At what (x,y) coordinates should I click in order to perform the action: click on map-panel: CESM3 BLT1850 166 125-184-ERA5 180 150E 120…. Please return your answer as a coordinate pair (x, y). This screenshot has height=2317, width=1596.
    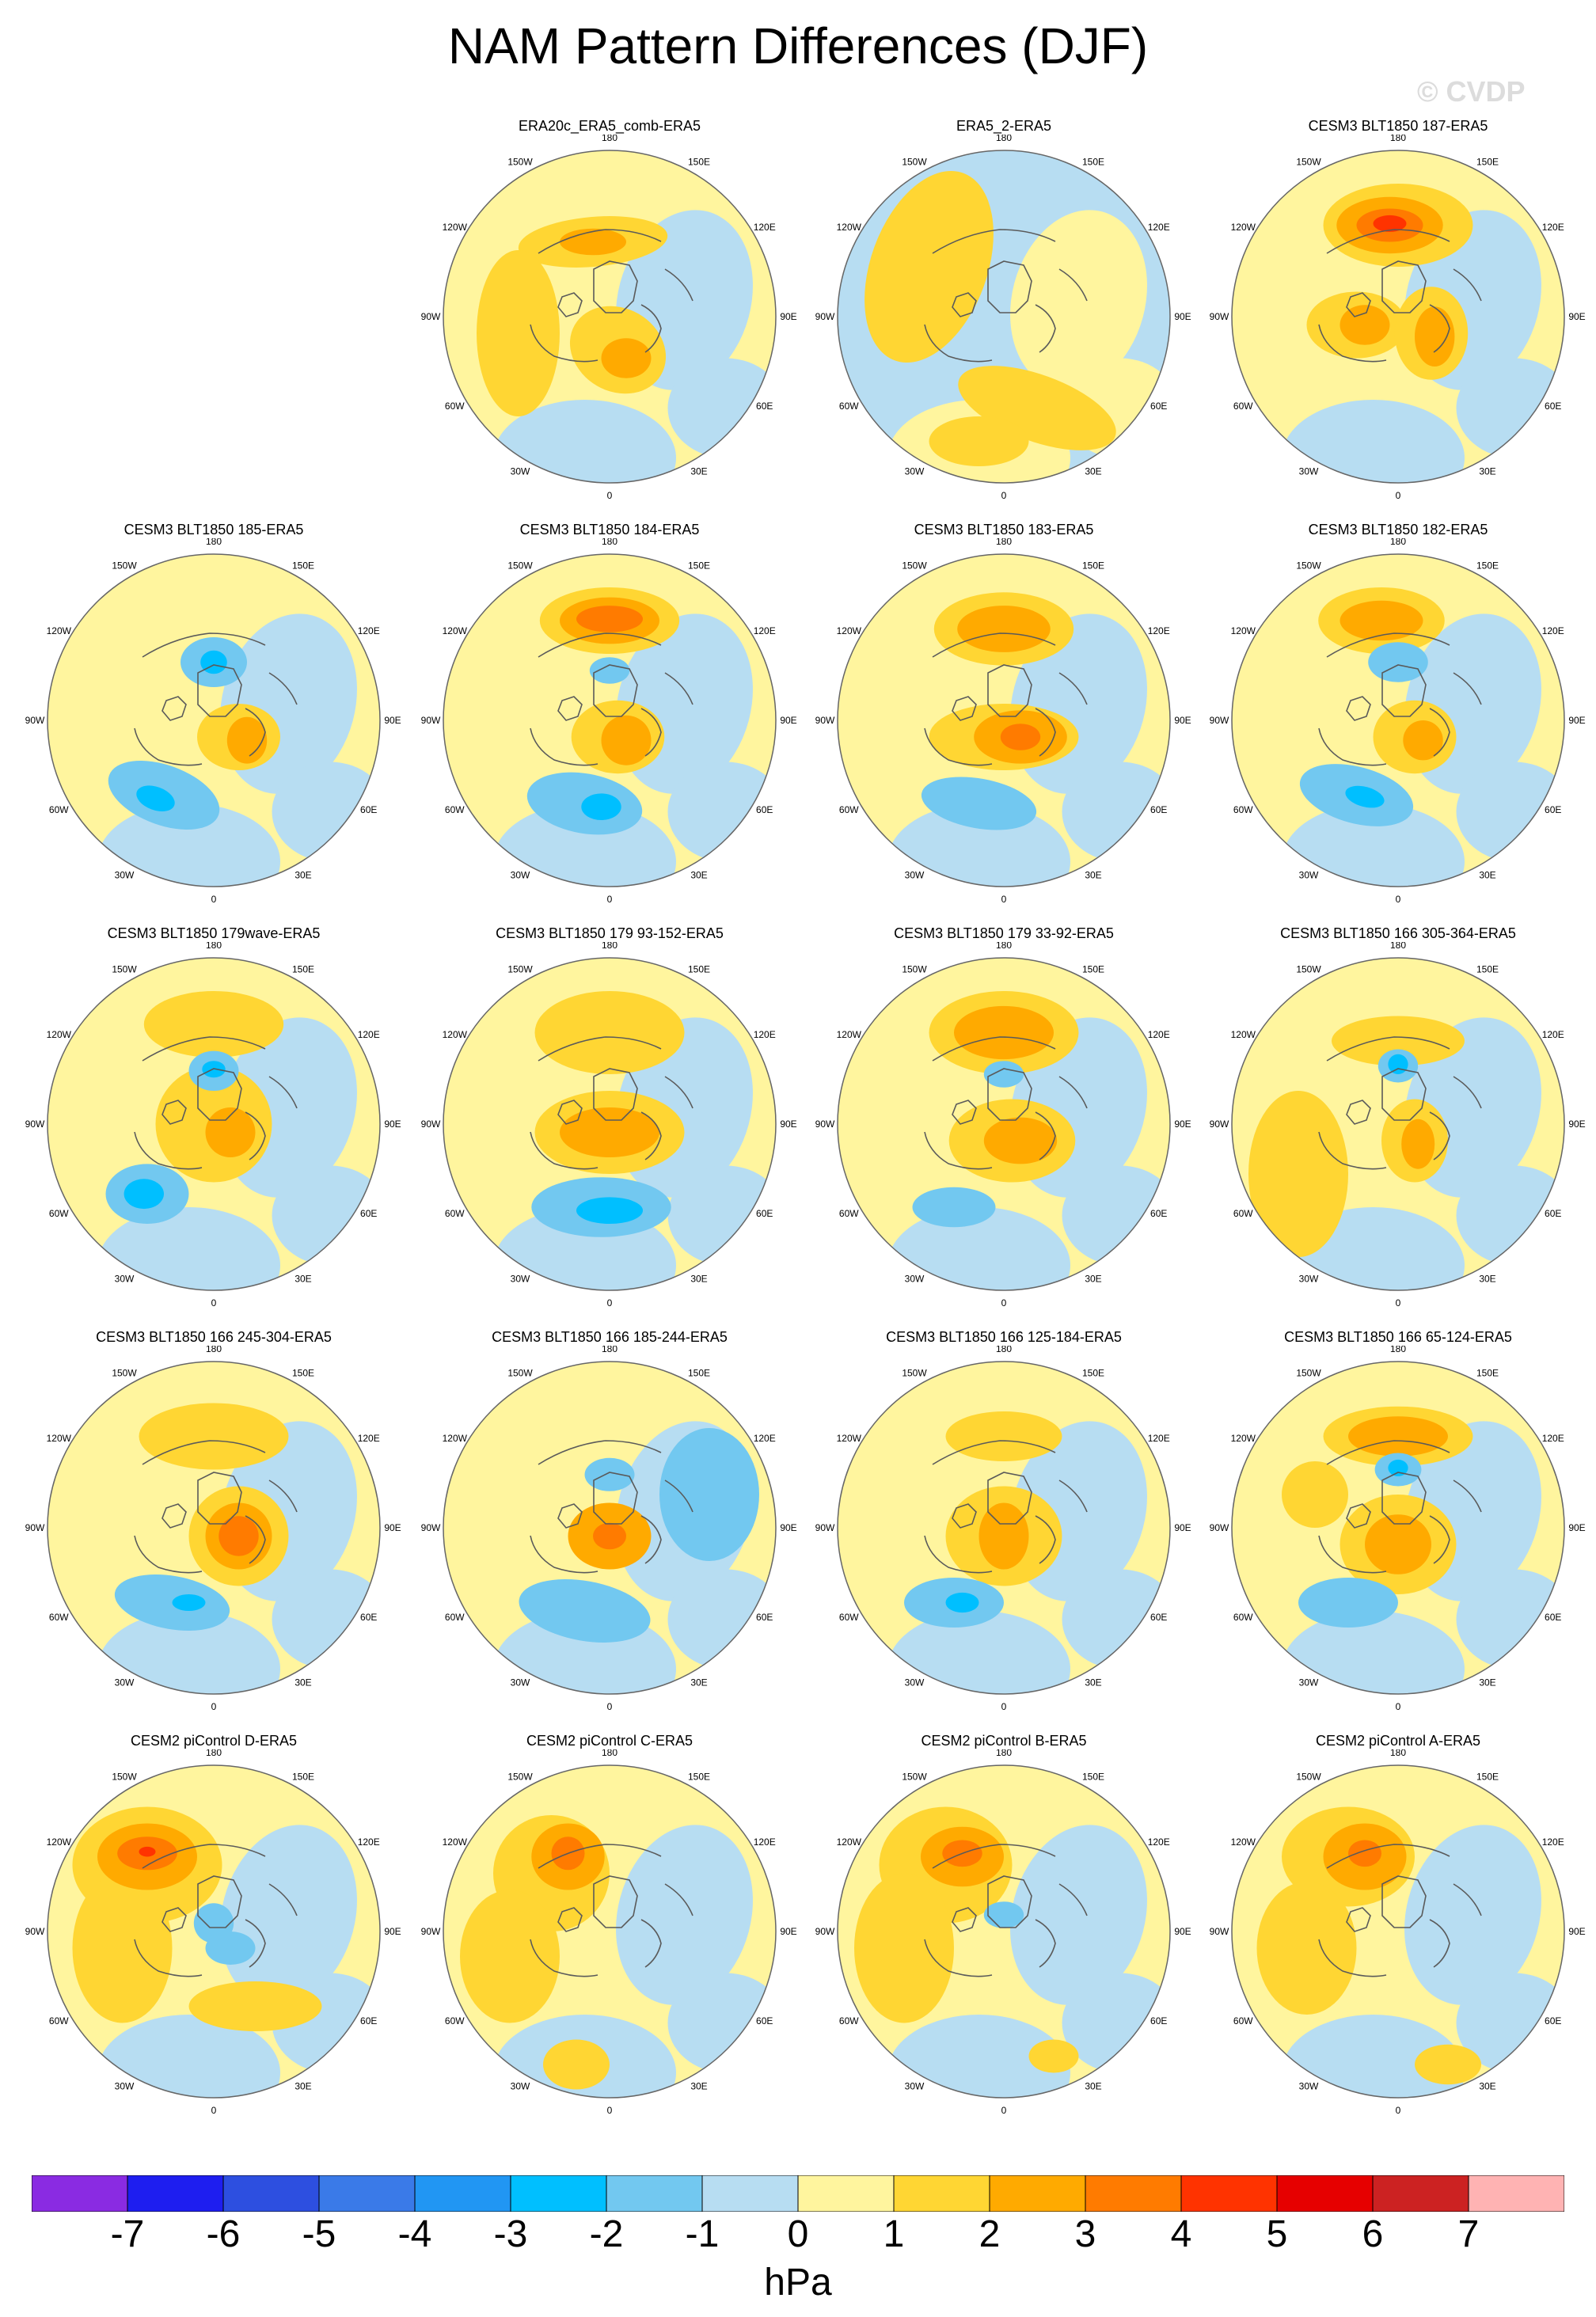
    Looking at the image, I should click on (1004, 1519).